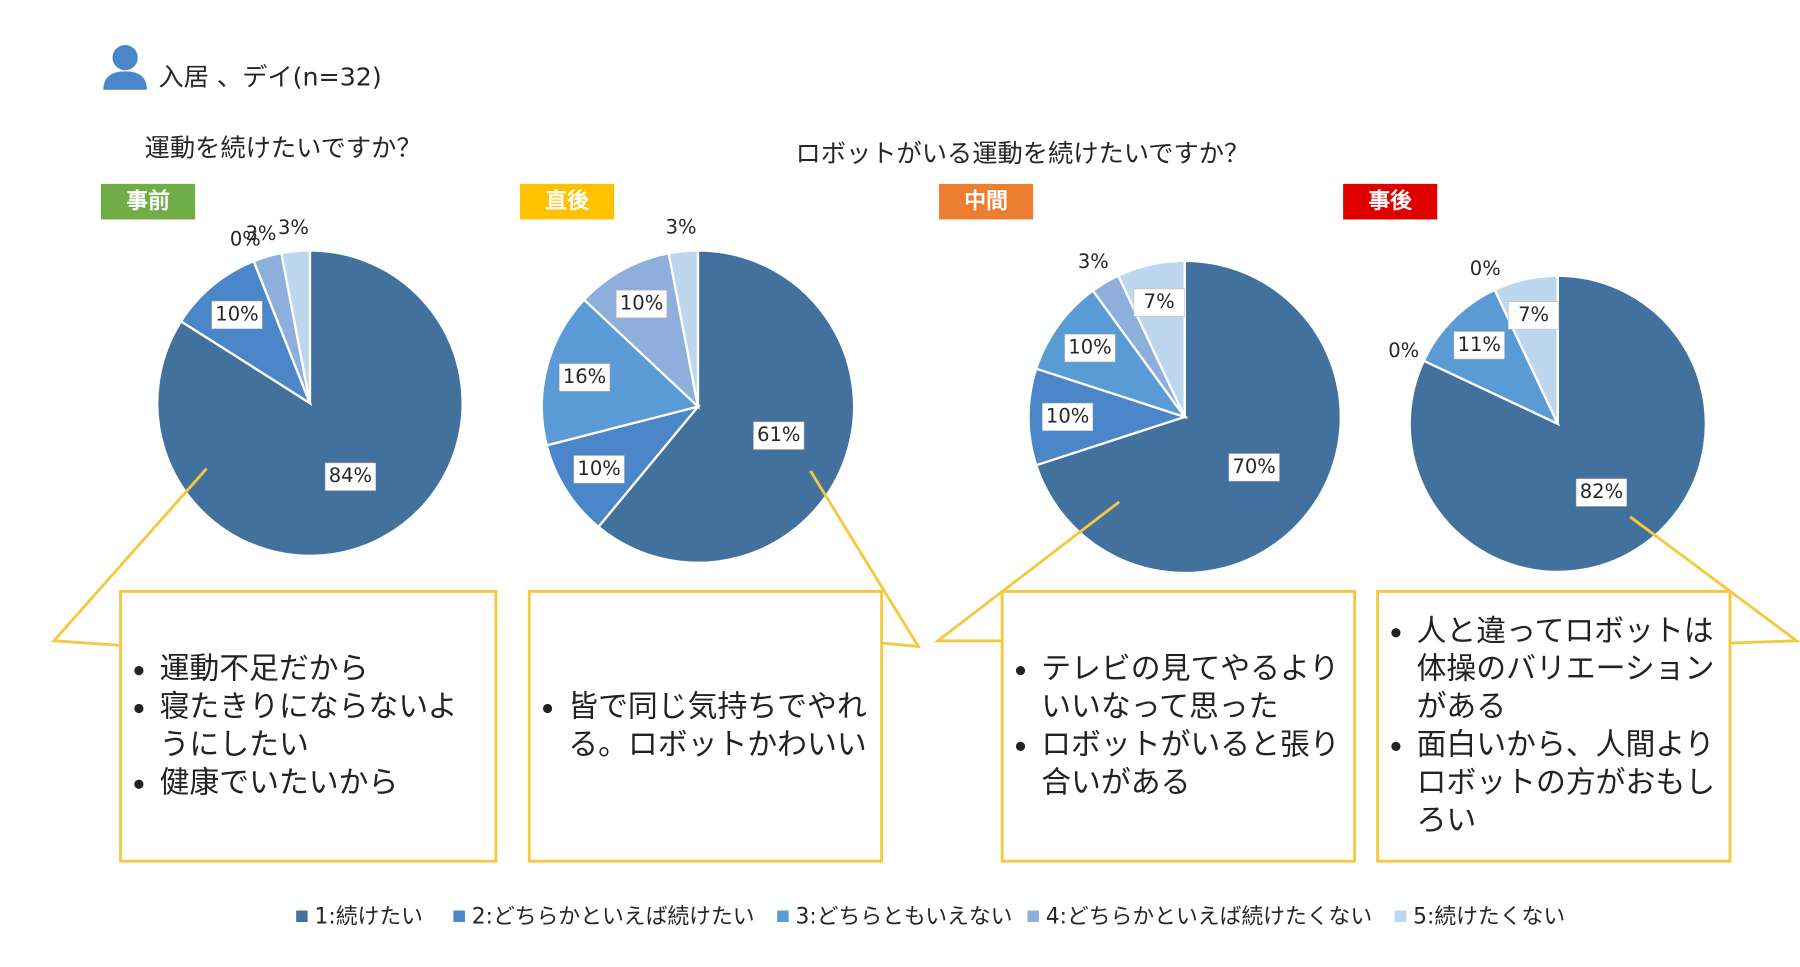  I want to click on chart-tag: 直後, so click(567, 201).